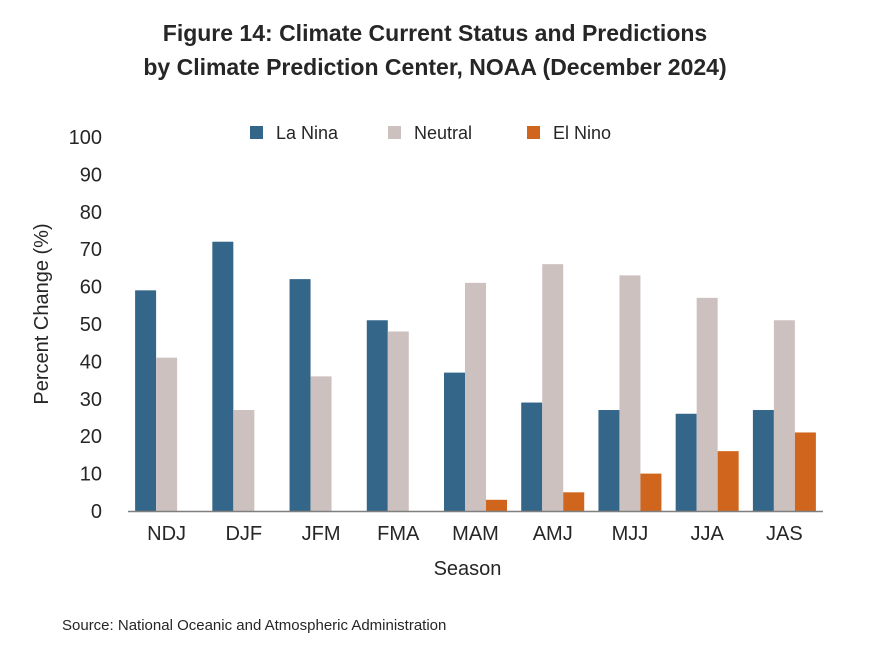 The height and width of the screenshot is (656, 870). I want to click on y-tick-label: 50, so click(91, 325).